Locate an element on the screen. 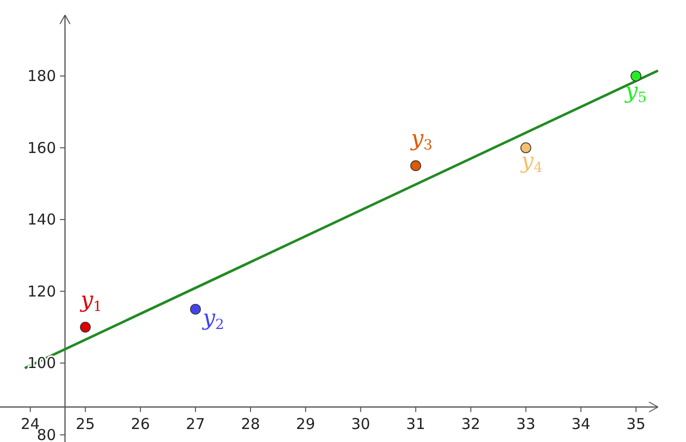 The height and width of the screenshot is (442, 686). annotation: y$_{5}$ is located at coordinates (635, 92).